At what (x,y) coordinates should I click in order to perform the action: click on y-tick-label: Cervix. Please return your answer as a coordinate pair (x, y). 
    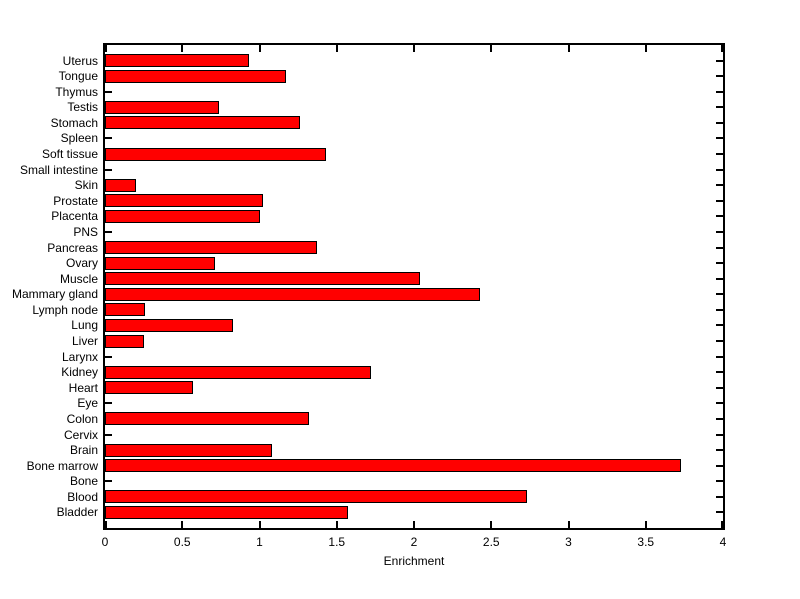
    Looking at the image, I should click on (80, 434).